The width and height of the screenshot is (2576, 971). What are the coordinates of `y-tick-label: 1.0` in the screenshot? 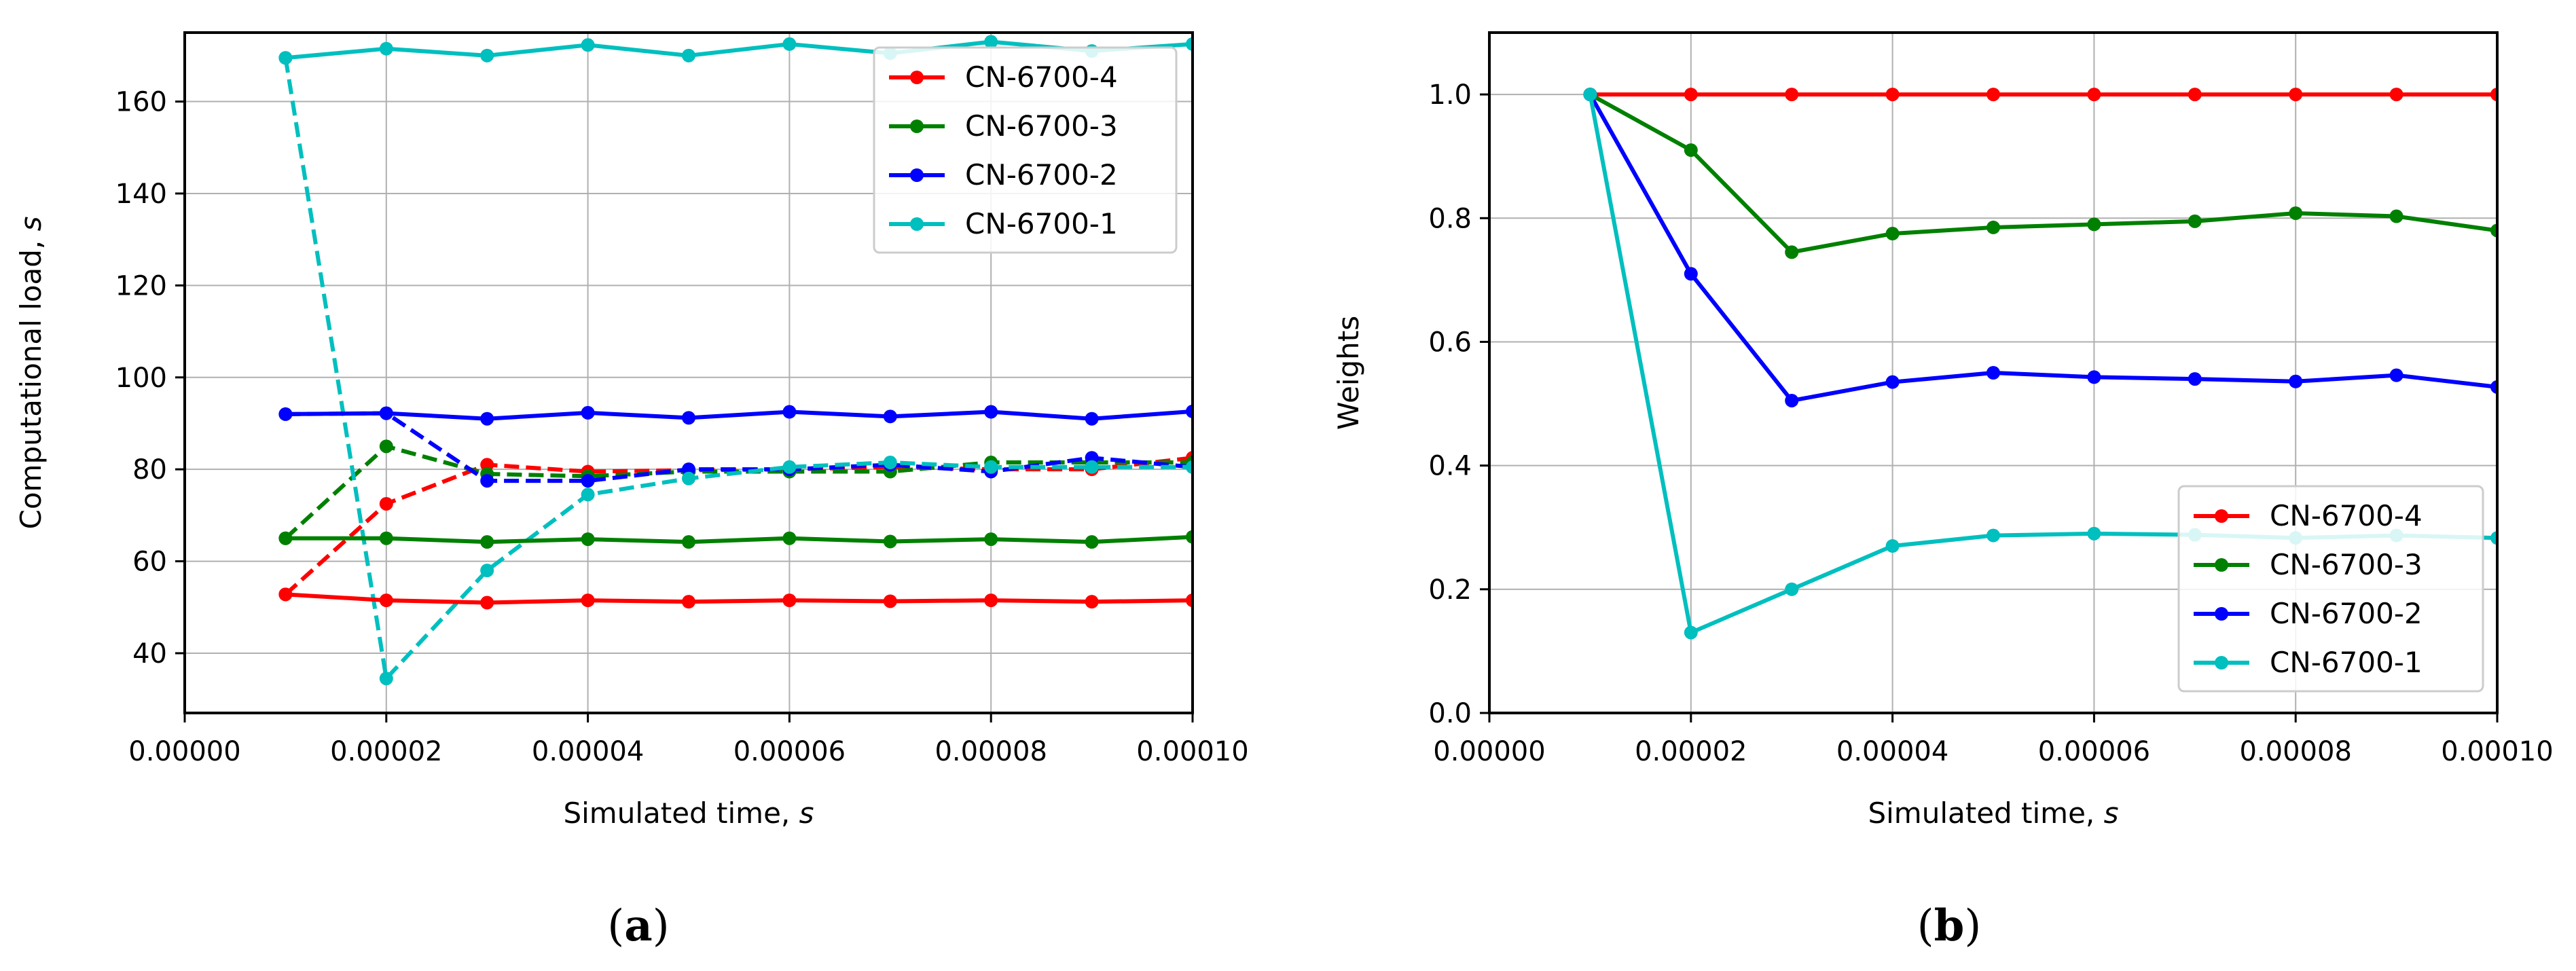 It's located at (1450, 95).